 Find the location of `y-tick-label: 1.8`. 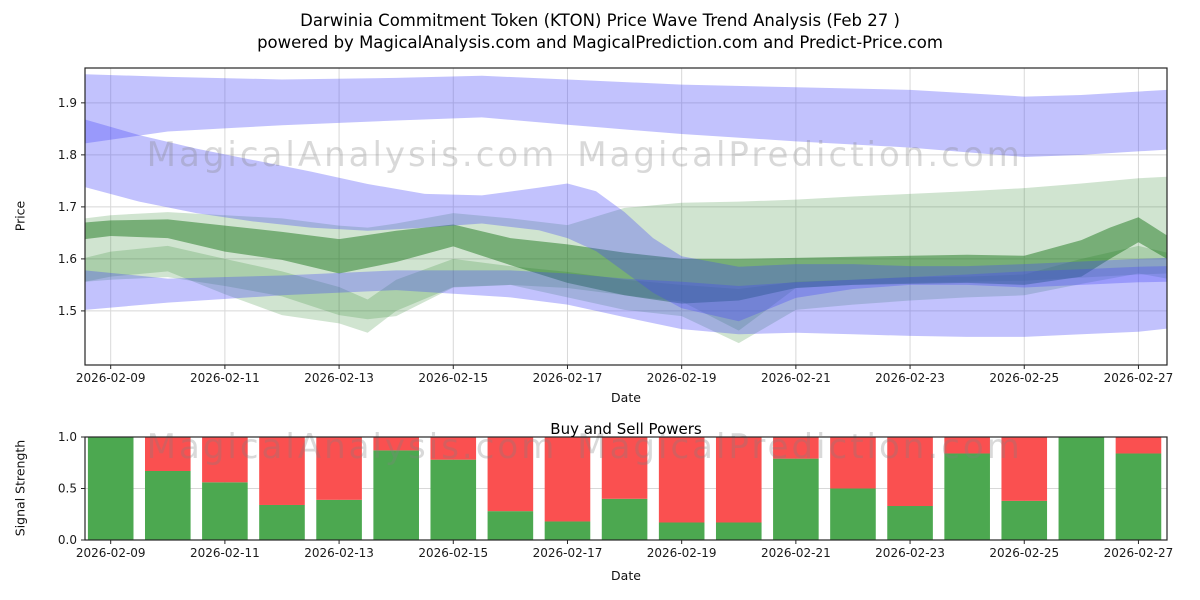

y-tick-label: 1.8 is located at coordinates (67, 155).